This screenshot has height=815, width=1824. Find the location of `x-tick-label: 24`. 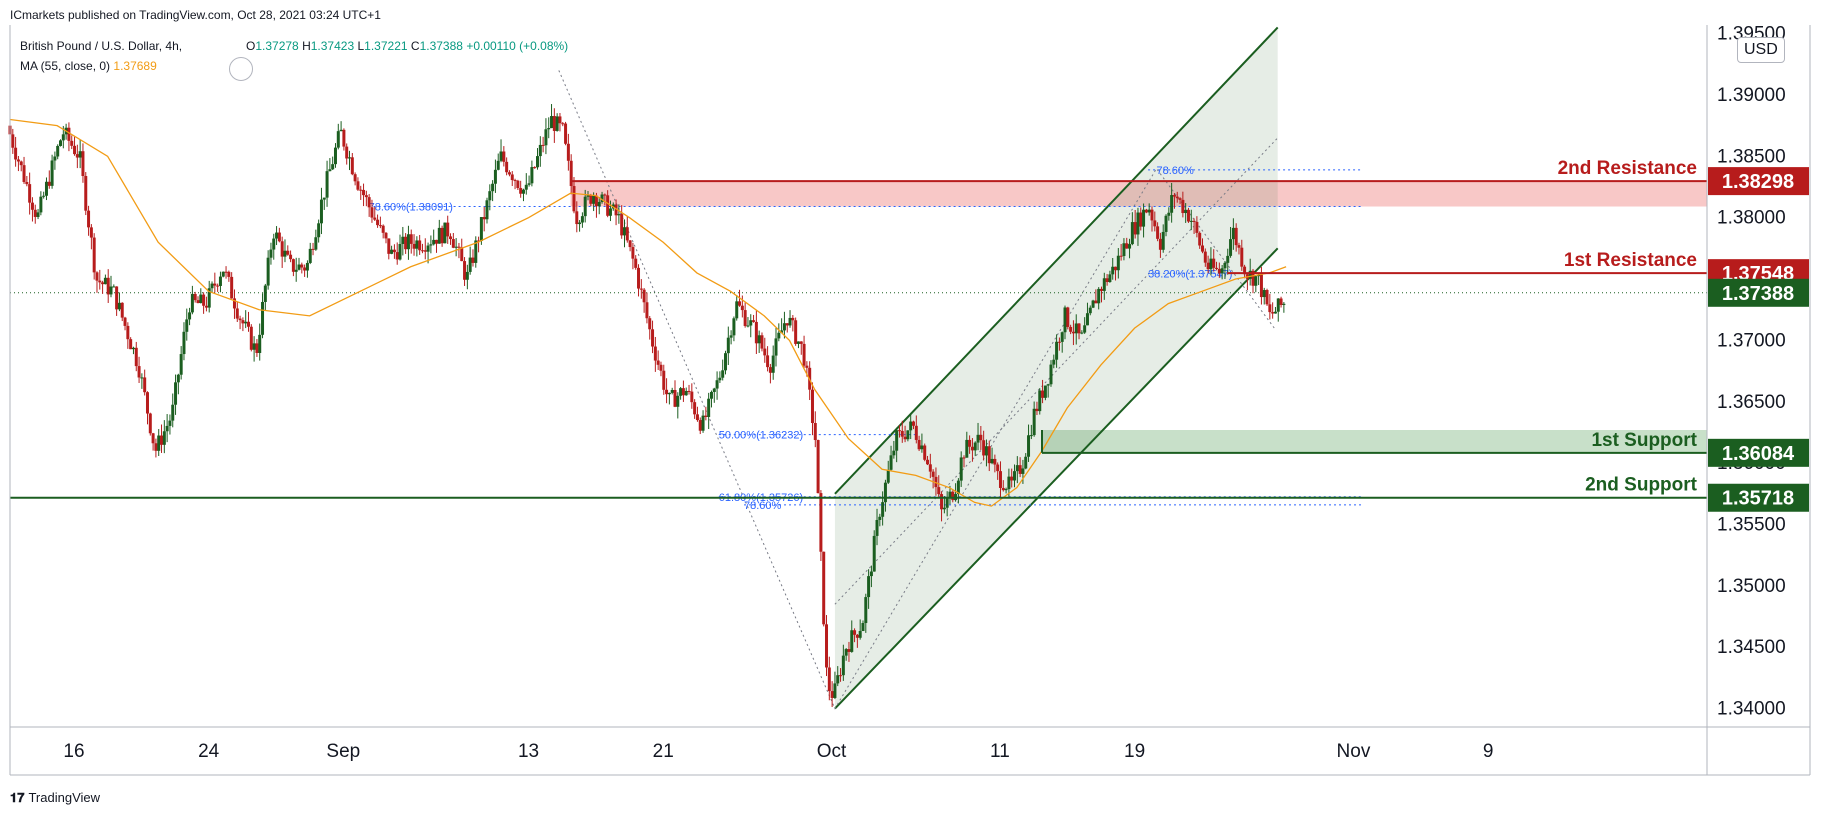

x-tick-label: 24 is located at coordinates (209, 751).